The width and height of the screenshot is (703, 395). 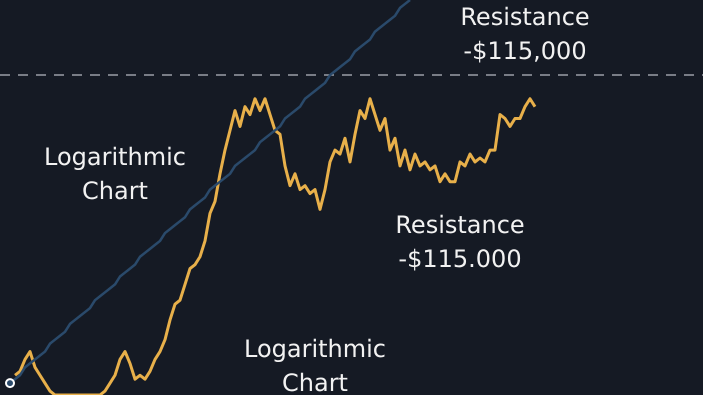 I want to click on annotation: Resistance -$115.000, so click(x=460, y=242).